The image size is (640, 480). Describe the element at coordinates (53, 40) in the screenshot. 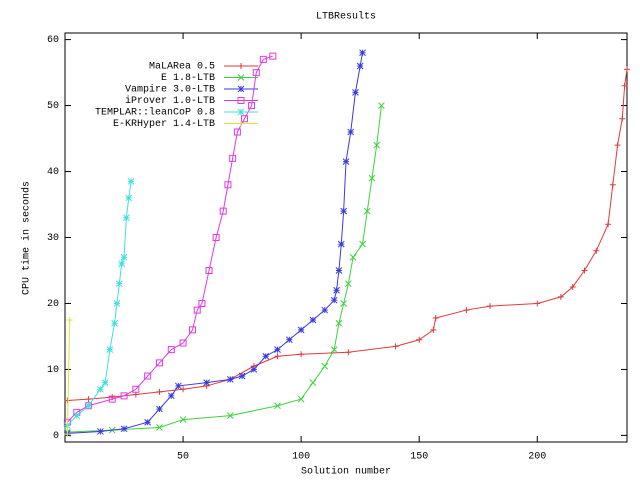

I see `y-tick-label: 60` at that location.